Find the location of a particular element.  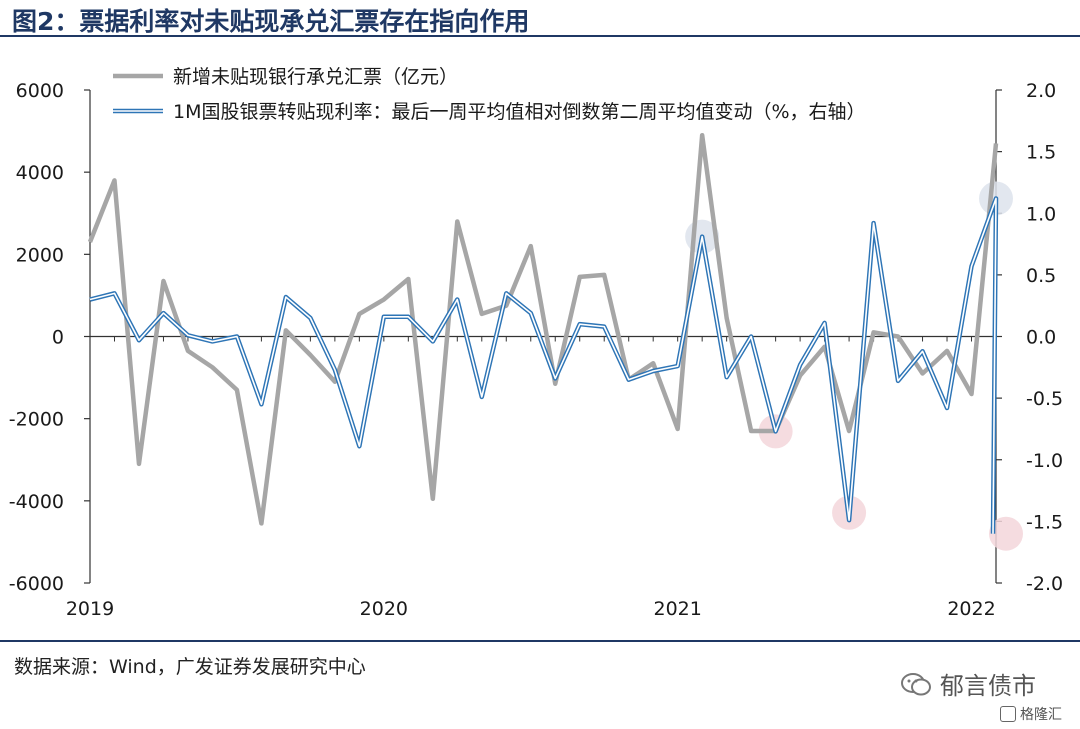

x-tick-label: 2021 is located at coordinates (677, 609).